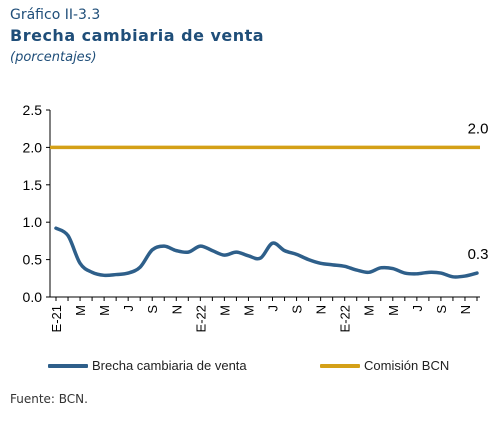 The width and height of the screenshot is (502, 432). What do you see at coordinates (33, 110) in the screenshot?
I see `y-tick-label: 2.5` at bounding box center [33, 110].